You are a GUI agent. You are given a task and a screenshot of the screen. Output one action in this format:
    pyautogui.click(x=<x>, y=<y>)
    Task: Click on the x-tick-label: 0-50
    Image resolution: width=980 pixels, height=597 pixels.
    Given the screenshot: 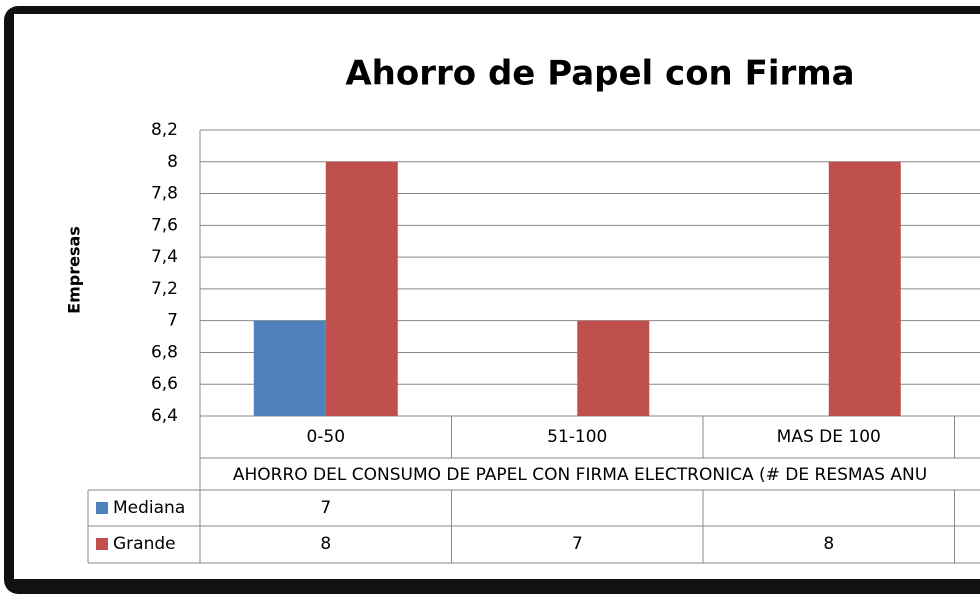 What is the action you would take?
    pyautogui.click(x=325, y=437)
    